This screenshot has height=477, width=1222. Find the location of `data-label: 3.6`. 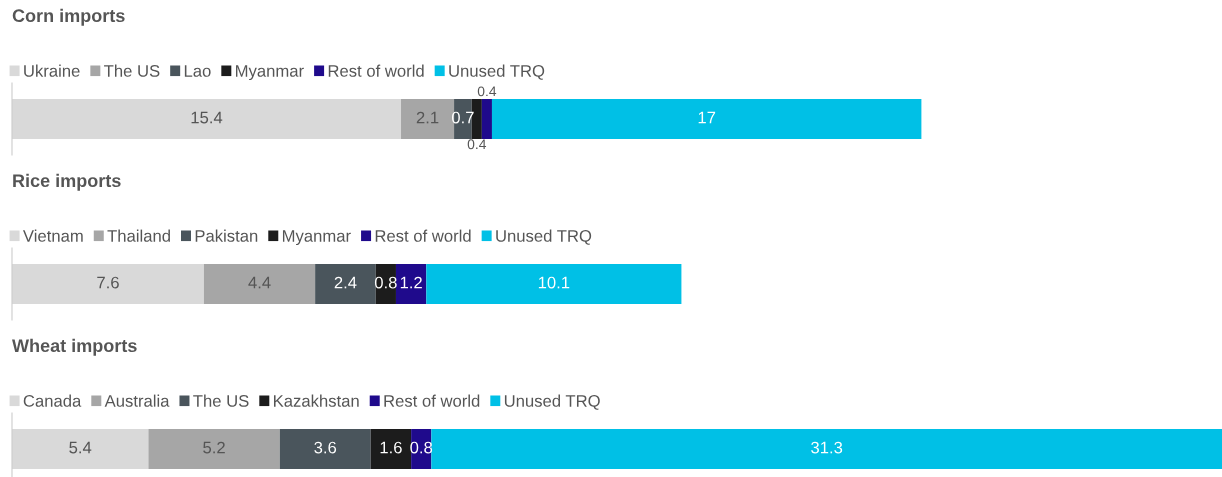

data-label: 3.6 is located at coordinates (325, 447).